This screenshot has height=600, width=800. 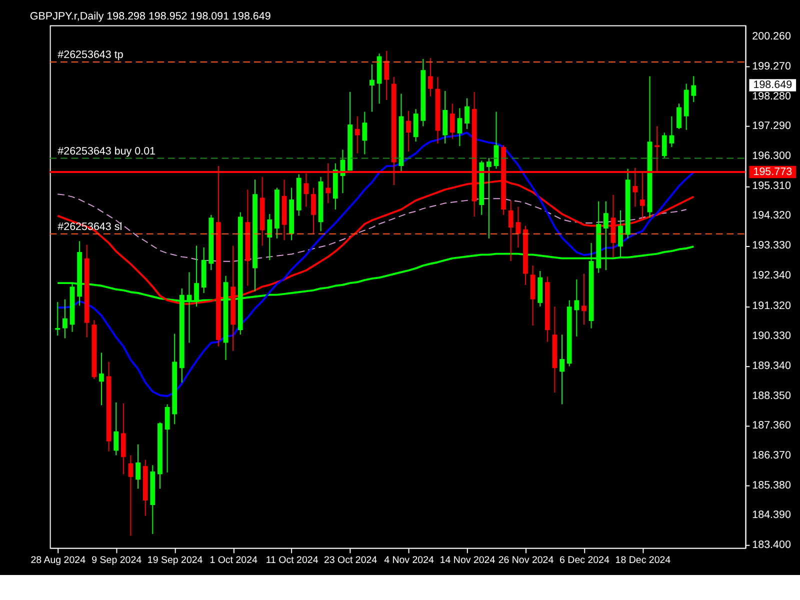 I want to click on y-tick-label: 192.340, so click(x=771, y=275).